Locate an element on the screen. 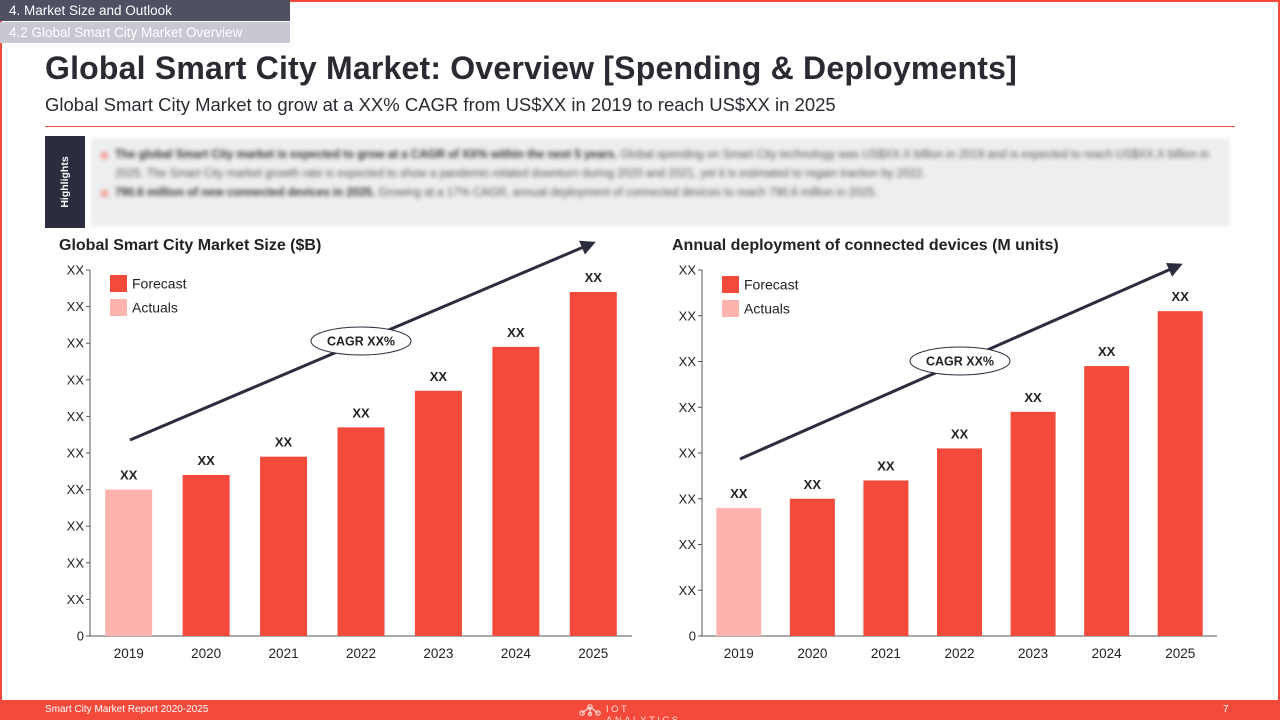 The image size is (1280, 720). logo-text: IOT ANALYTICS is located at coordinates (642, 712).